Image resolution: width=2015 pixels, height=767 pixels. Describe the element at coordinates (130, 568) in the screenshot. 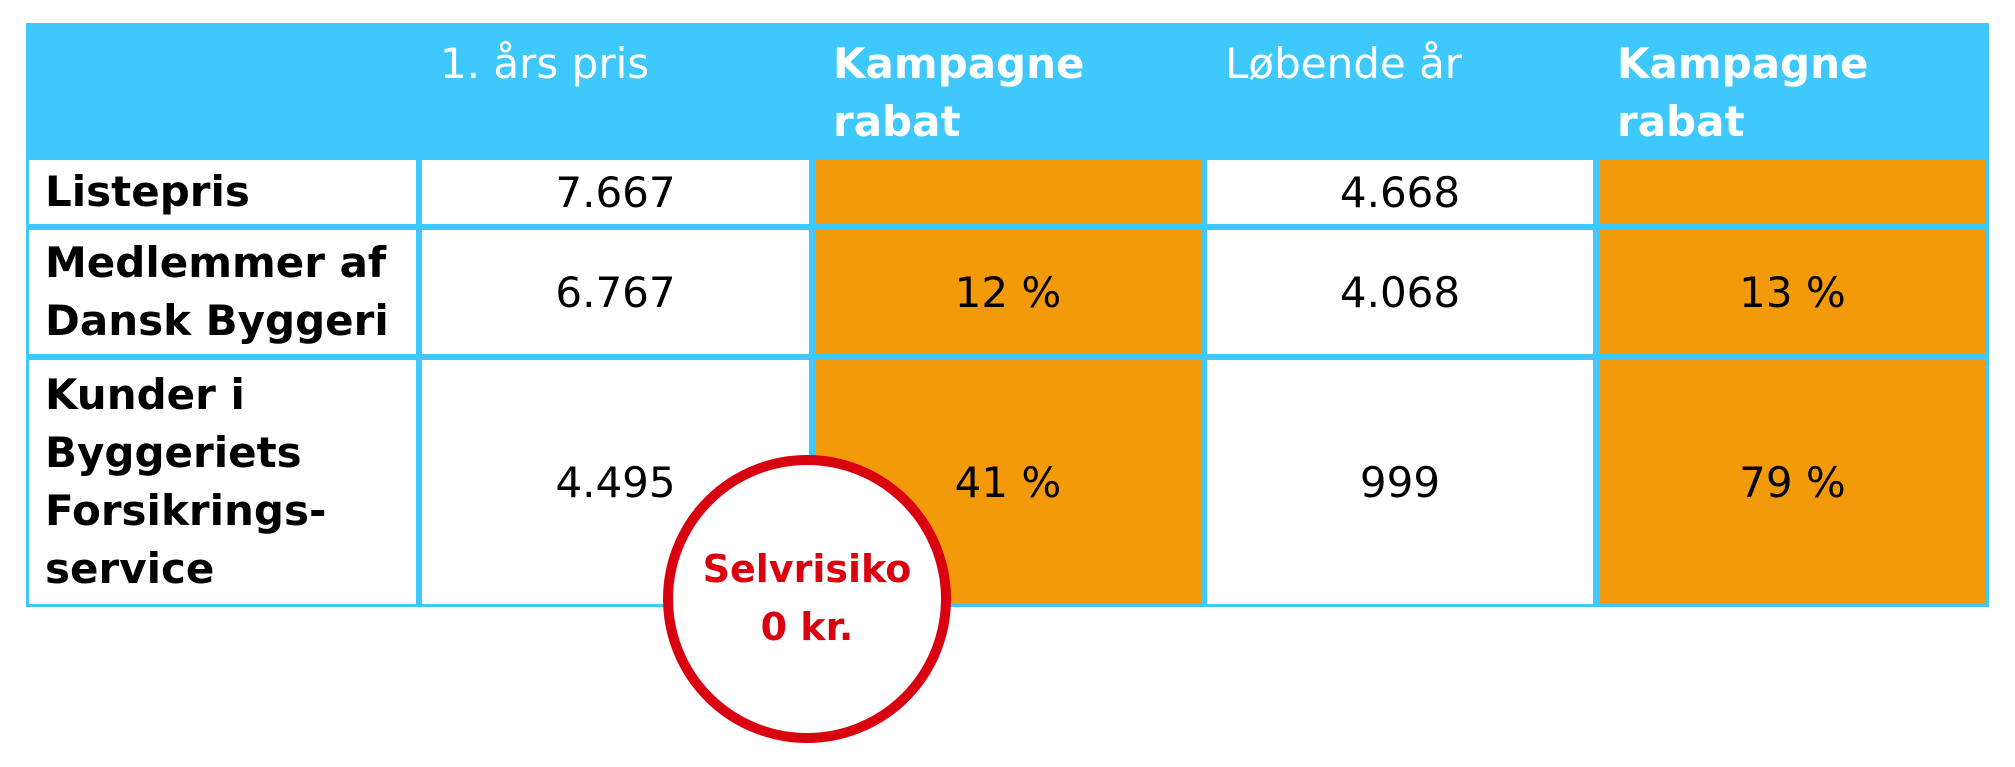

I see `text-line: service` at that location.